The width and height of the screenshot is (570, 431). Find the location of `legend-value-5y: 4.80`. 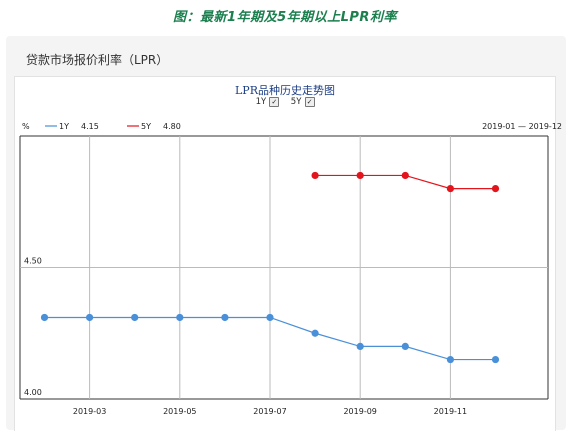

legend-value-5y: 4.80 is located at coordinates (172, 126).